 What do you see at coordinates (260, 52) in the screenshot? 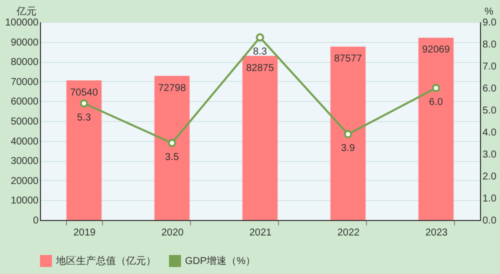
I see `data-label: 8.3` at bounding box center [260, 52].